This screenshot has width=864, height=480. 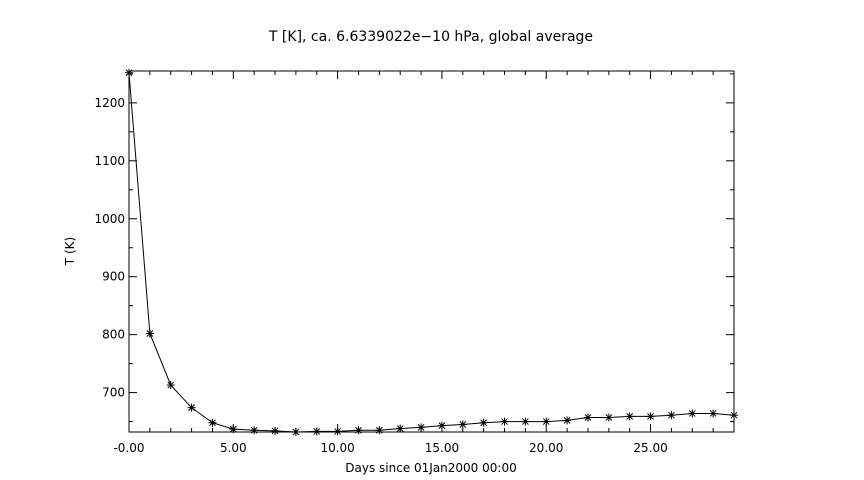 What do you see at coordinates (650, 448) in the screenshot?
I see `x-tick-label: 25.00` at bounding box center [650, 448].